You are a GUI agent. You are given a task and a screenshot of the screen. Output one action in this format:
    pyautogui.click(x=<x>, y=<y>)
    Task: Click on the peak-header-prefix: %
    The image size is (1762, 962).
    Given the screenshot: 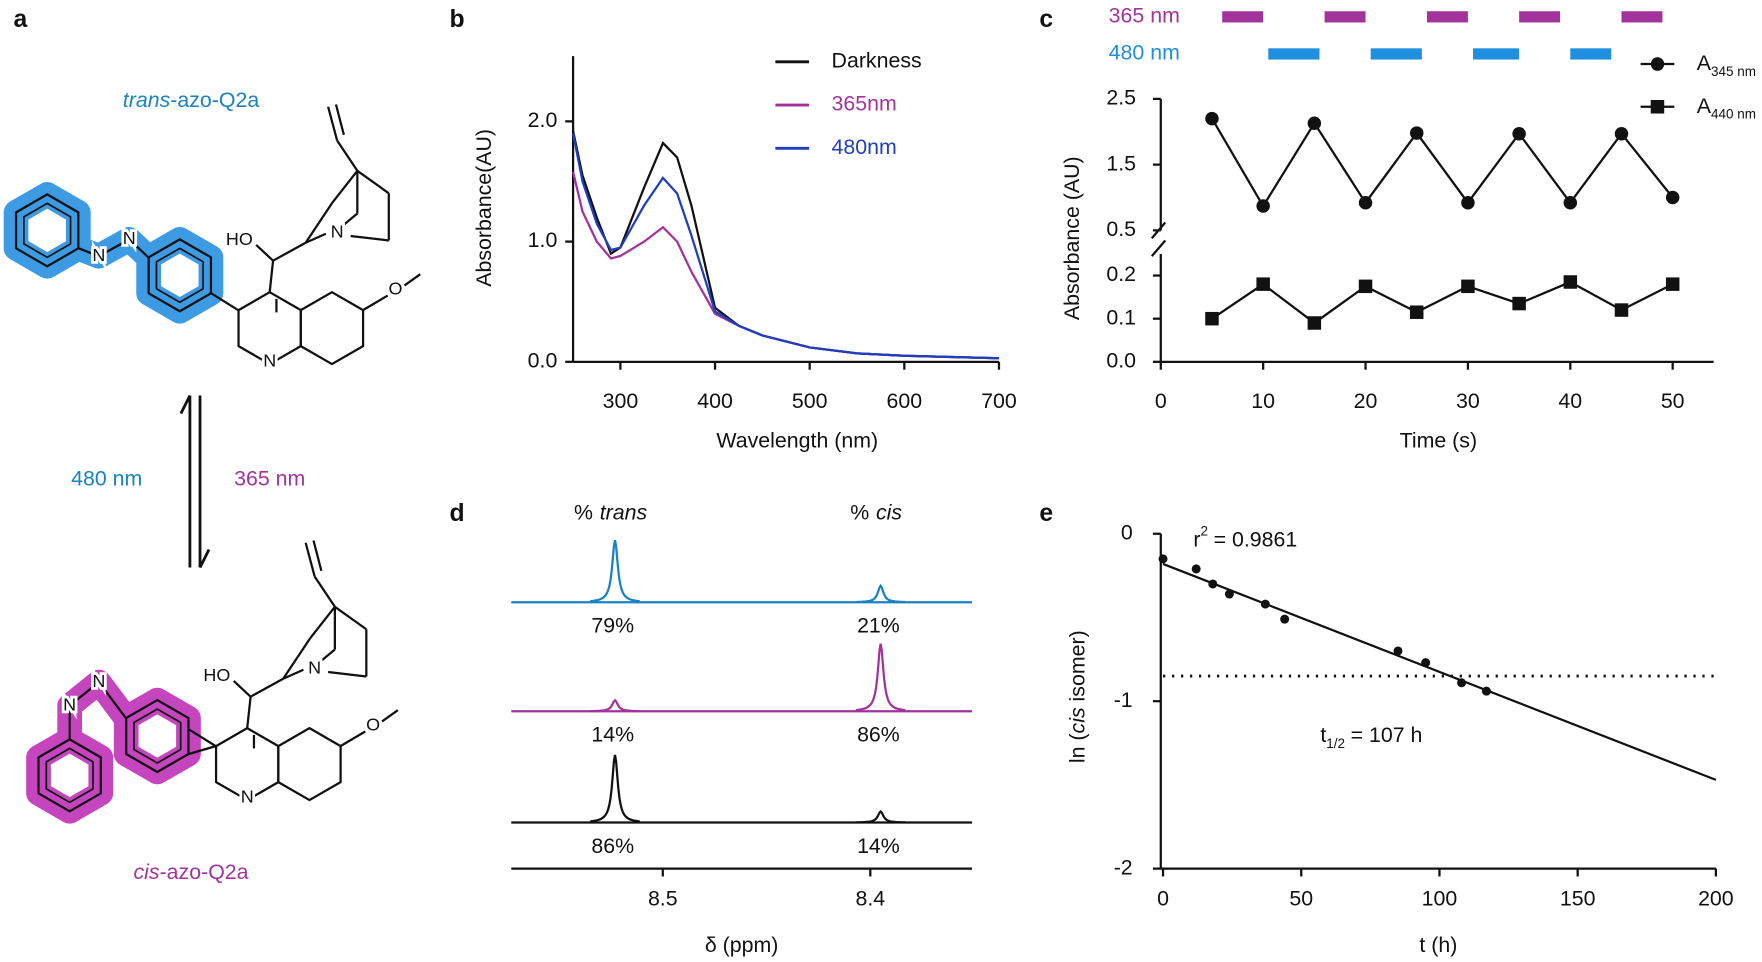 What is the action you would take?
    pyautogui.click(x=583, y=512)
    